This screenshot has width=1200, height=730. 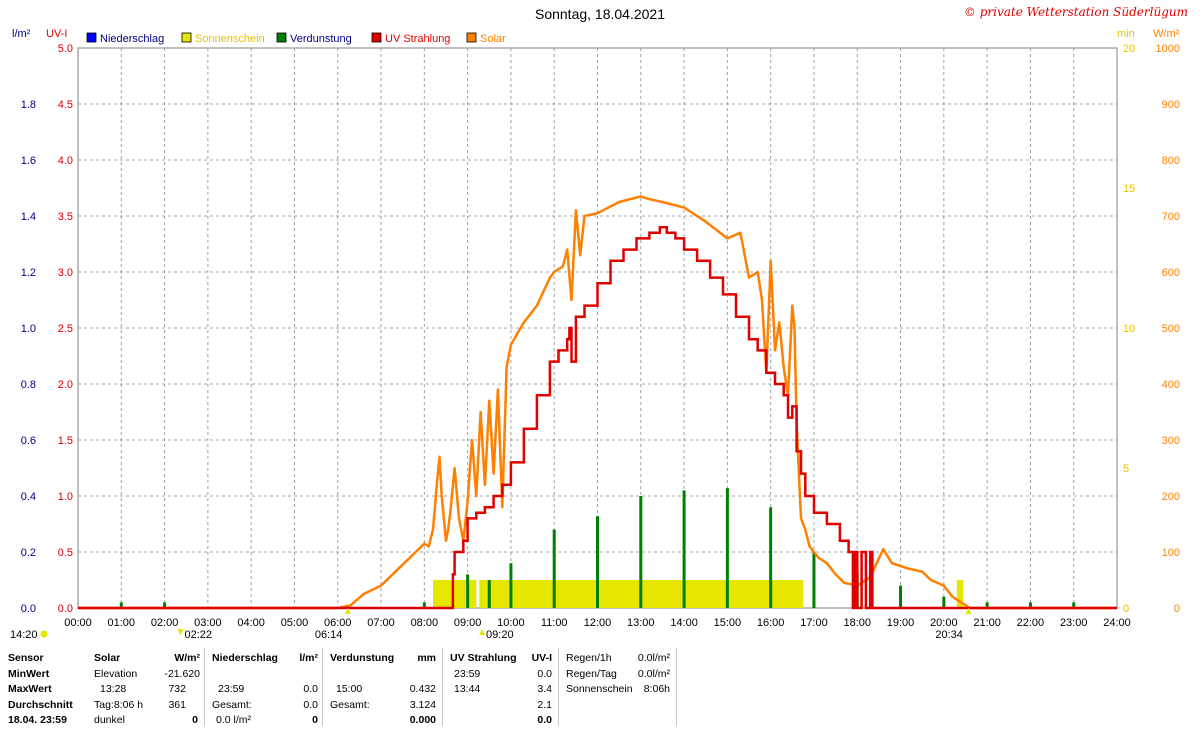 What do you see at coordinates (232, 704) in the screenshot?
I see `rain-total-label: Gesamt:` at bounding box center [232, 704].